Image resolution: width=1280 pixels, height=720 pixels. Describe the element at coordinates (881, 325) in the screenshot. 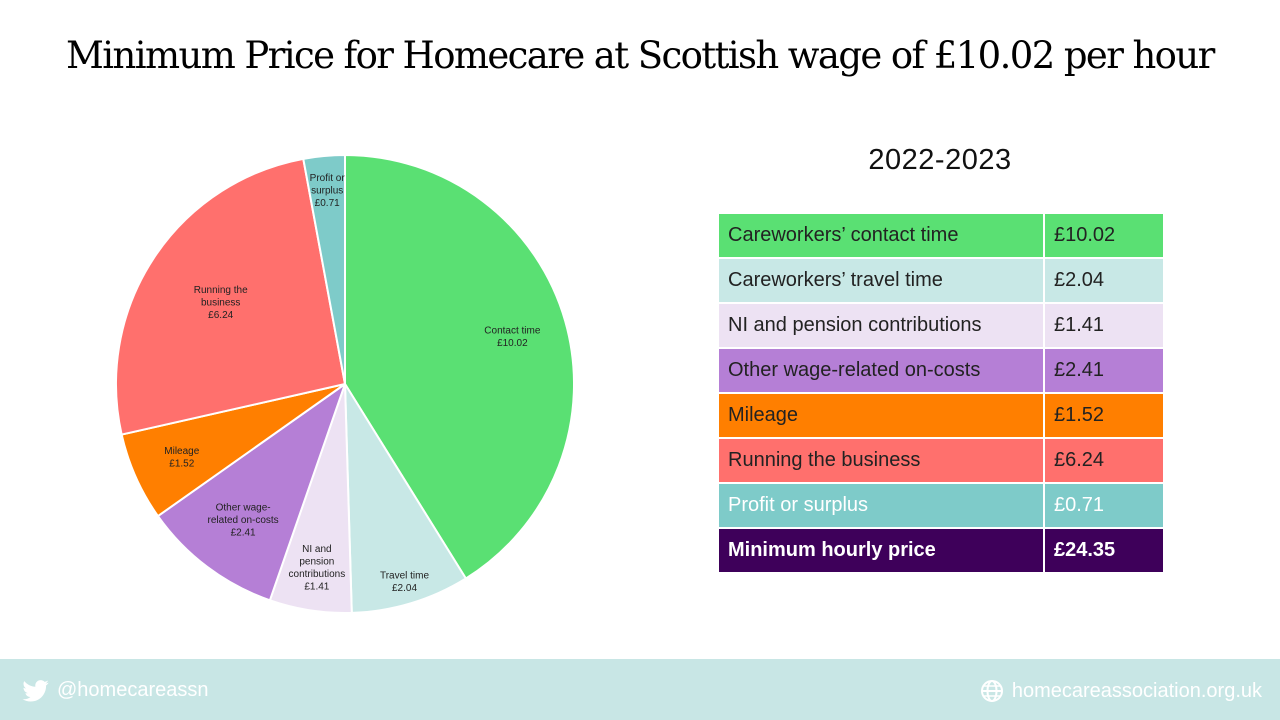

I see `table-cell-item: NI and pension contributions` at that location.